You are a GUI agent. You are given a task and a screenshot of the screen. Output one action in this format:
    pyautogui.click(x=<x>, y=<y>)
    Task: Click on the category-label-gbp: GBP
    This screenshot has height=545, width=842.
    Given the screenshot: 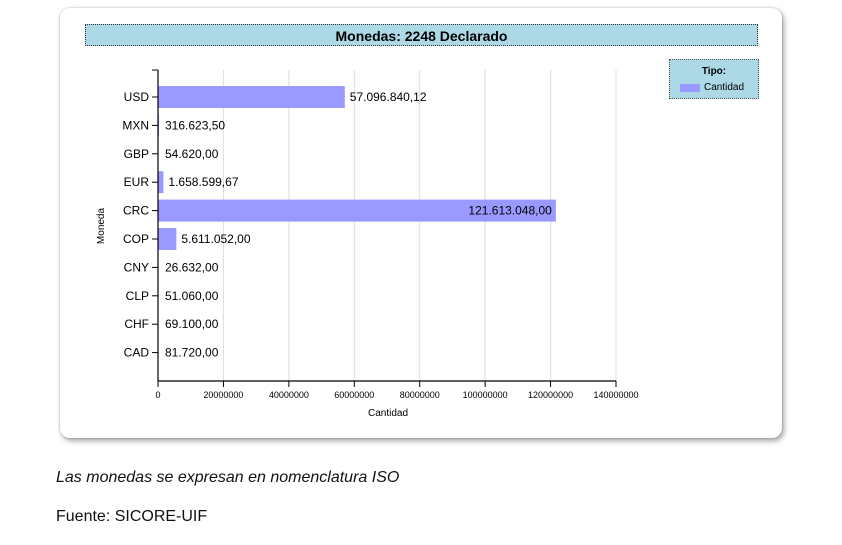 What is the action you would take?
    pyautogui.click(x=136, y=154)
    